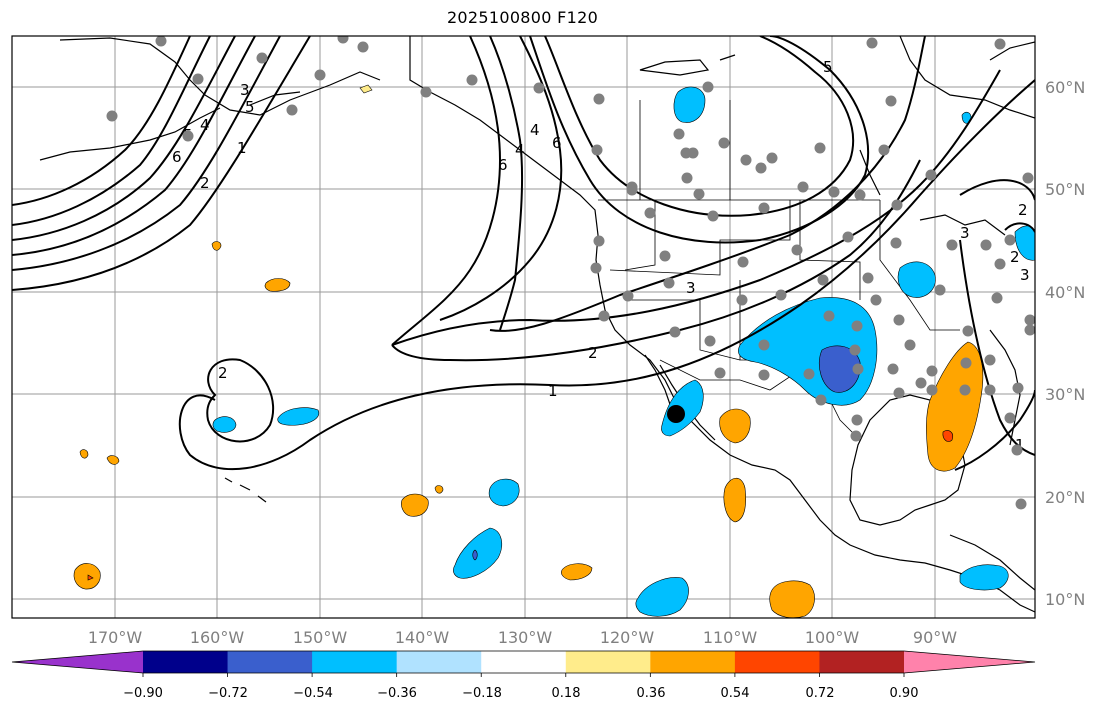 The height and width of the screenshot is (712, 1105). Describe the element at coordinates (1065, 292) in the screenshot. I see `lat-label: 40°N` at that location.